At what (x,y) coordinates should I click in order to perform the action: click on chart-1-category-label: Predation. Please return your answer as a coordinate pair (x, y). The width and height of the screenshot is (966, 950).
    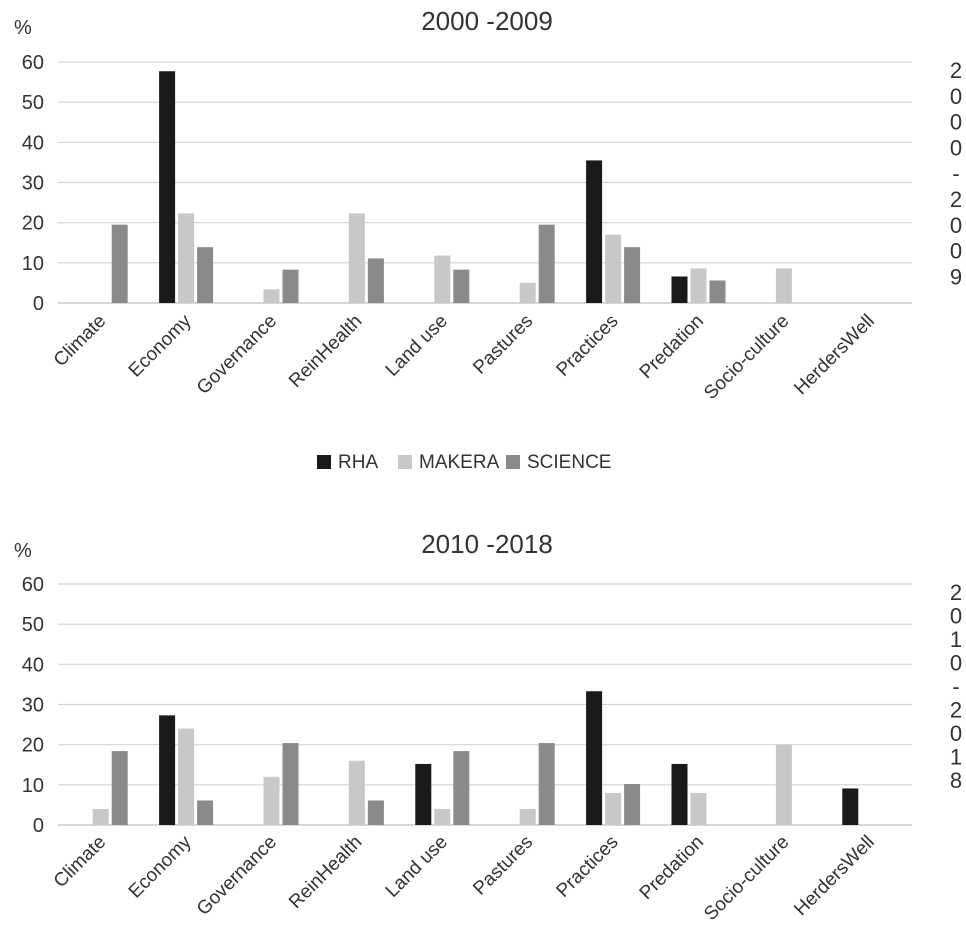
    Looking at the image, I should click on (672, 347).